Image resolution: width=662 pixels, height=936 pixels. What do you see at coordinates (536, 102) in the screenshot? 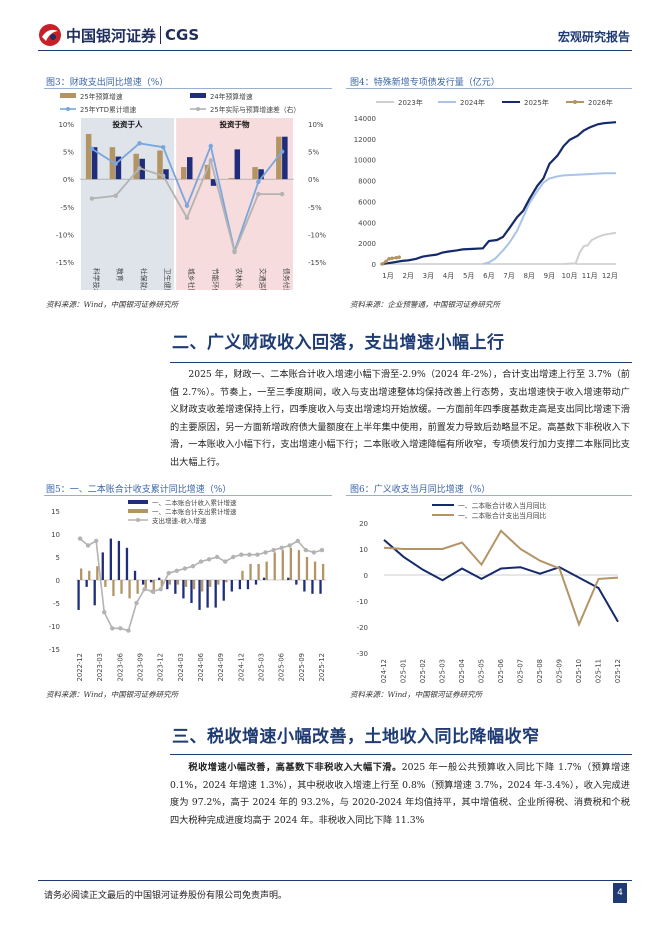
I see `fig4-legend-label: 2025年` at bounding box center [536, 102].